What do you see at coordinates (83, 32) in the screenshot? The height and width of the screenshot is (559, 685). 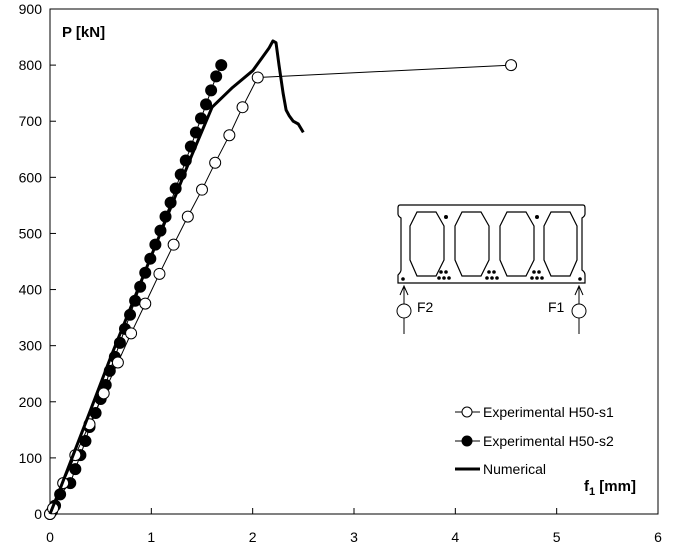 I see `y-axis-title: P [kN]` at bounding box center [83, 32].